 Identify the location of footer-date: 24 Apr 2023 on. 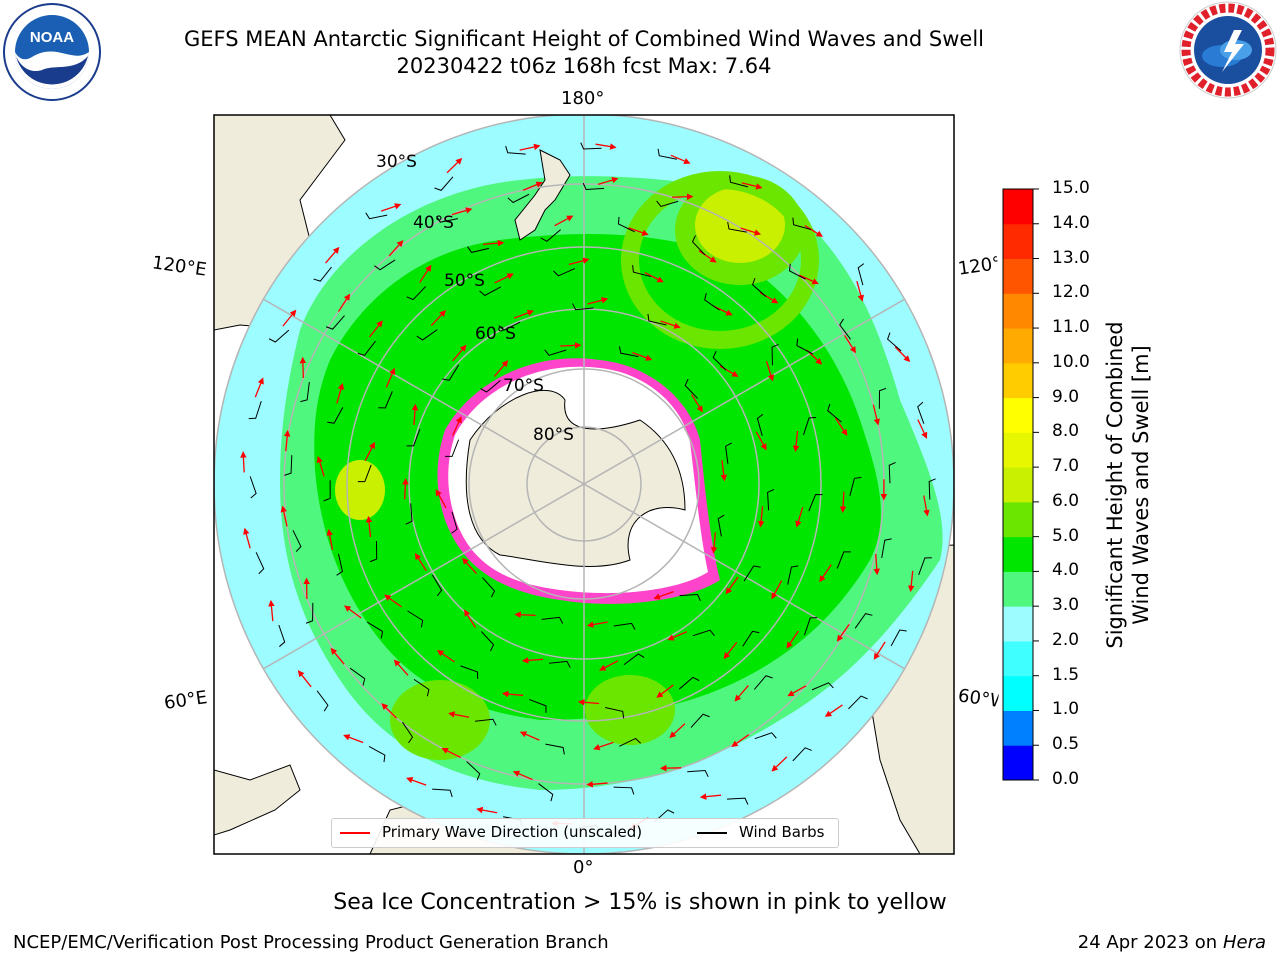
(1150, 942).